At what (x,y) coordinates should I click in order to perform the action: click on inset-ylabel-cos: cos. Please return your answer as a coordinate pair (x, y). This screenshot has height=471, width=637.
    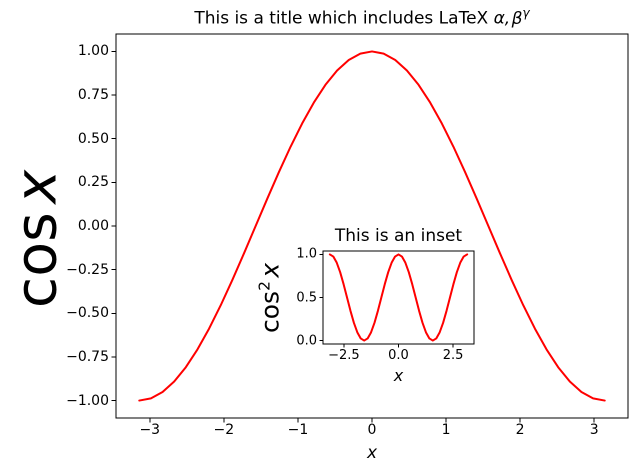
    Looking at the image, I should click on (270, 311).